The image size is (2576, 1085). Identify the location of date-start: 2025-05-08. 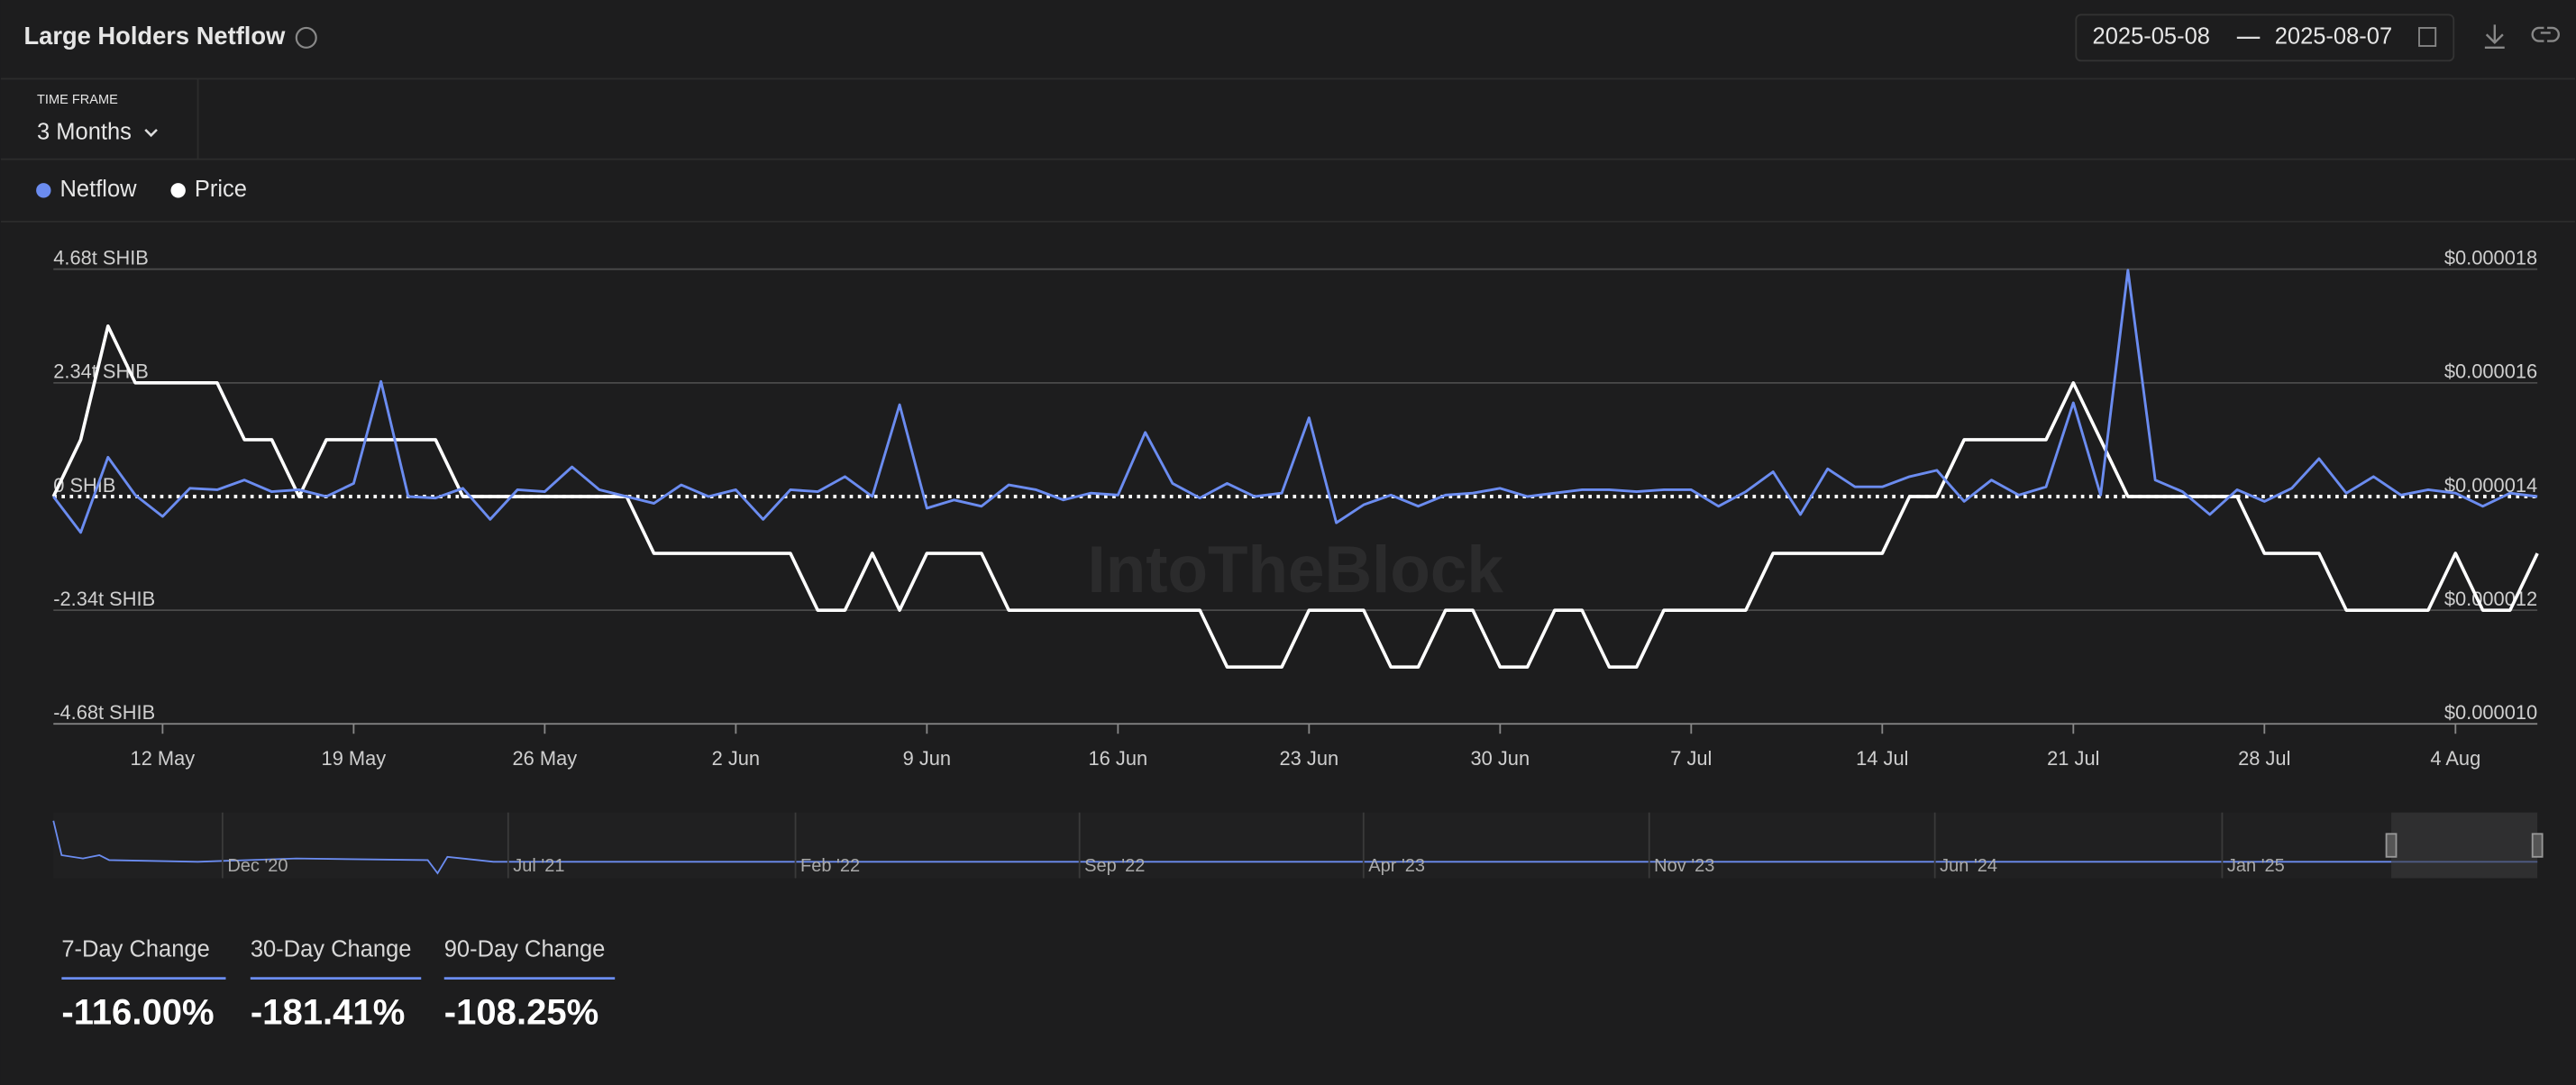
(2151, 37).